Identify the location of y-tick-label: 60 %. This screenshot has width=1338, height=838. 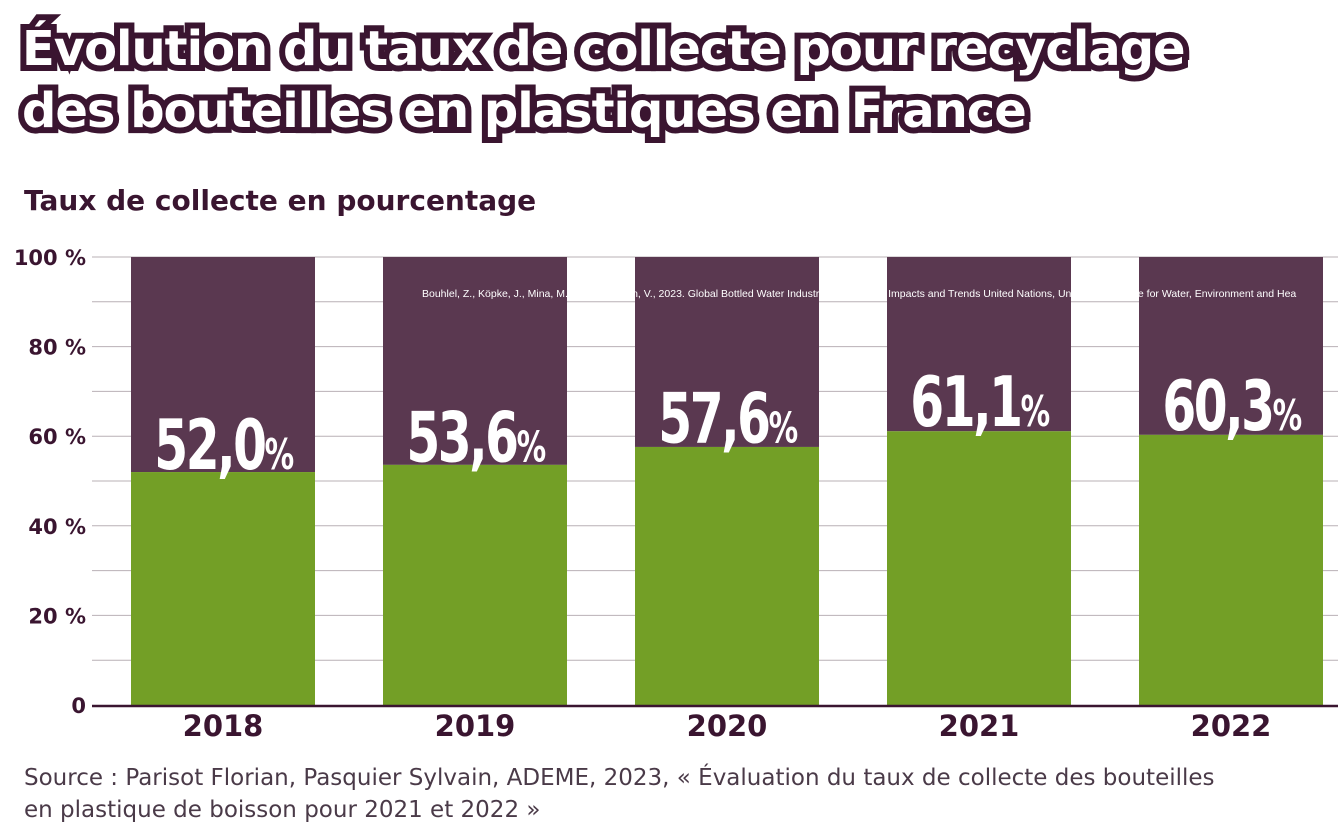
(57, 437).